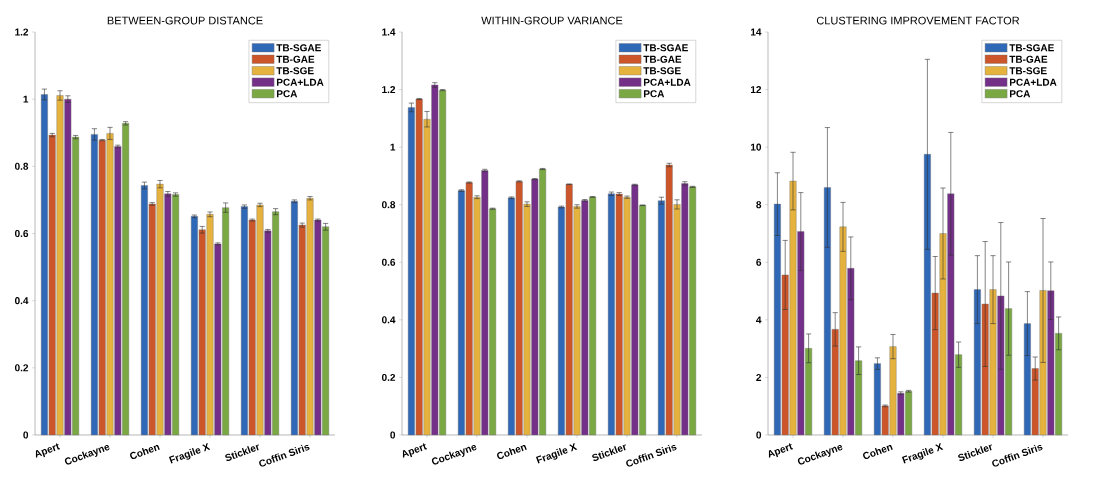 The width and height of the screenshot is (1099, 478). Describe the element at coordinates (918, 20) in the screenshot. I see `chart-title: CLUSTERING IMPROVEMENT FACTOR` at that location.